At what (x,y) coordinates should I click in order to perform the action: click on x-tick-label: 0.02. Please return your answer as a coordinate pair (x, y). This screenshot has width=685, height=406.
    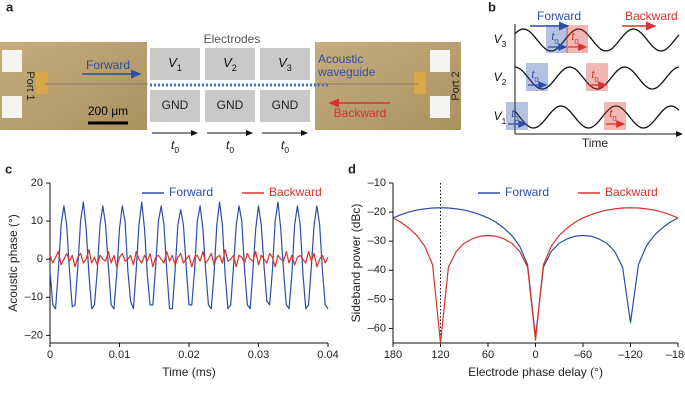
    Looking at the image, I should click on (188, 355).